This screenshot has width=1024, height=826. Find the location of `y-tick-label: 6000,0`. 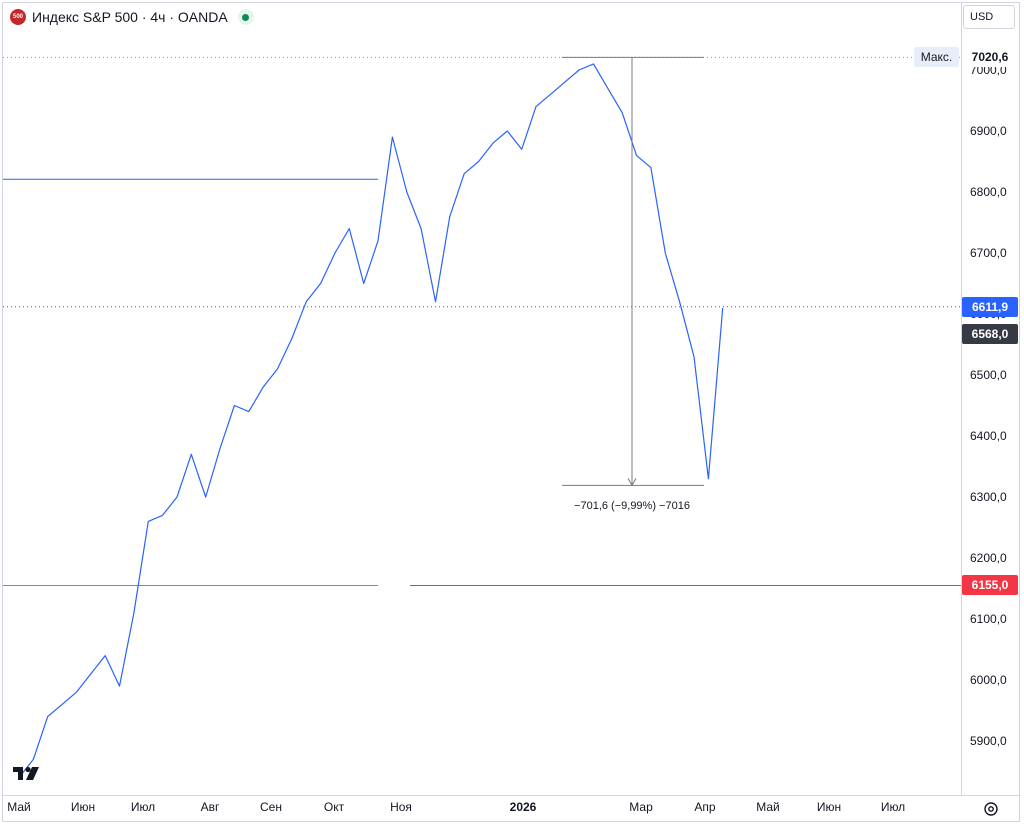

y-tick-label: 6000,0 is located at coordinates (988, 680).